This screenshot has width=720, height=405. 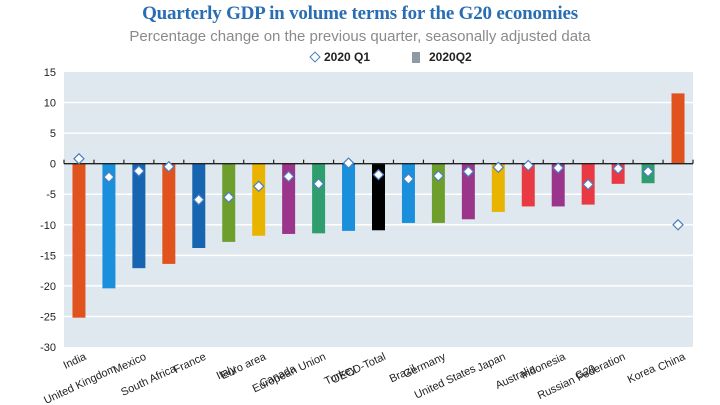 I want to click on square-icon, so click(x=416, y=57).